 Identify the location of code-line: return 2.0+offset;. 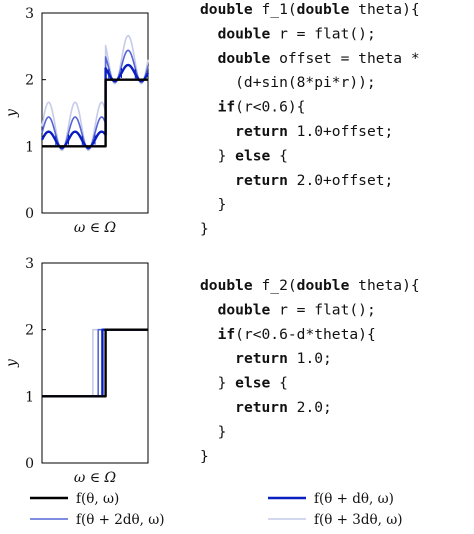
(296, 180).